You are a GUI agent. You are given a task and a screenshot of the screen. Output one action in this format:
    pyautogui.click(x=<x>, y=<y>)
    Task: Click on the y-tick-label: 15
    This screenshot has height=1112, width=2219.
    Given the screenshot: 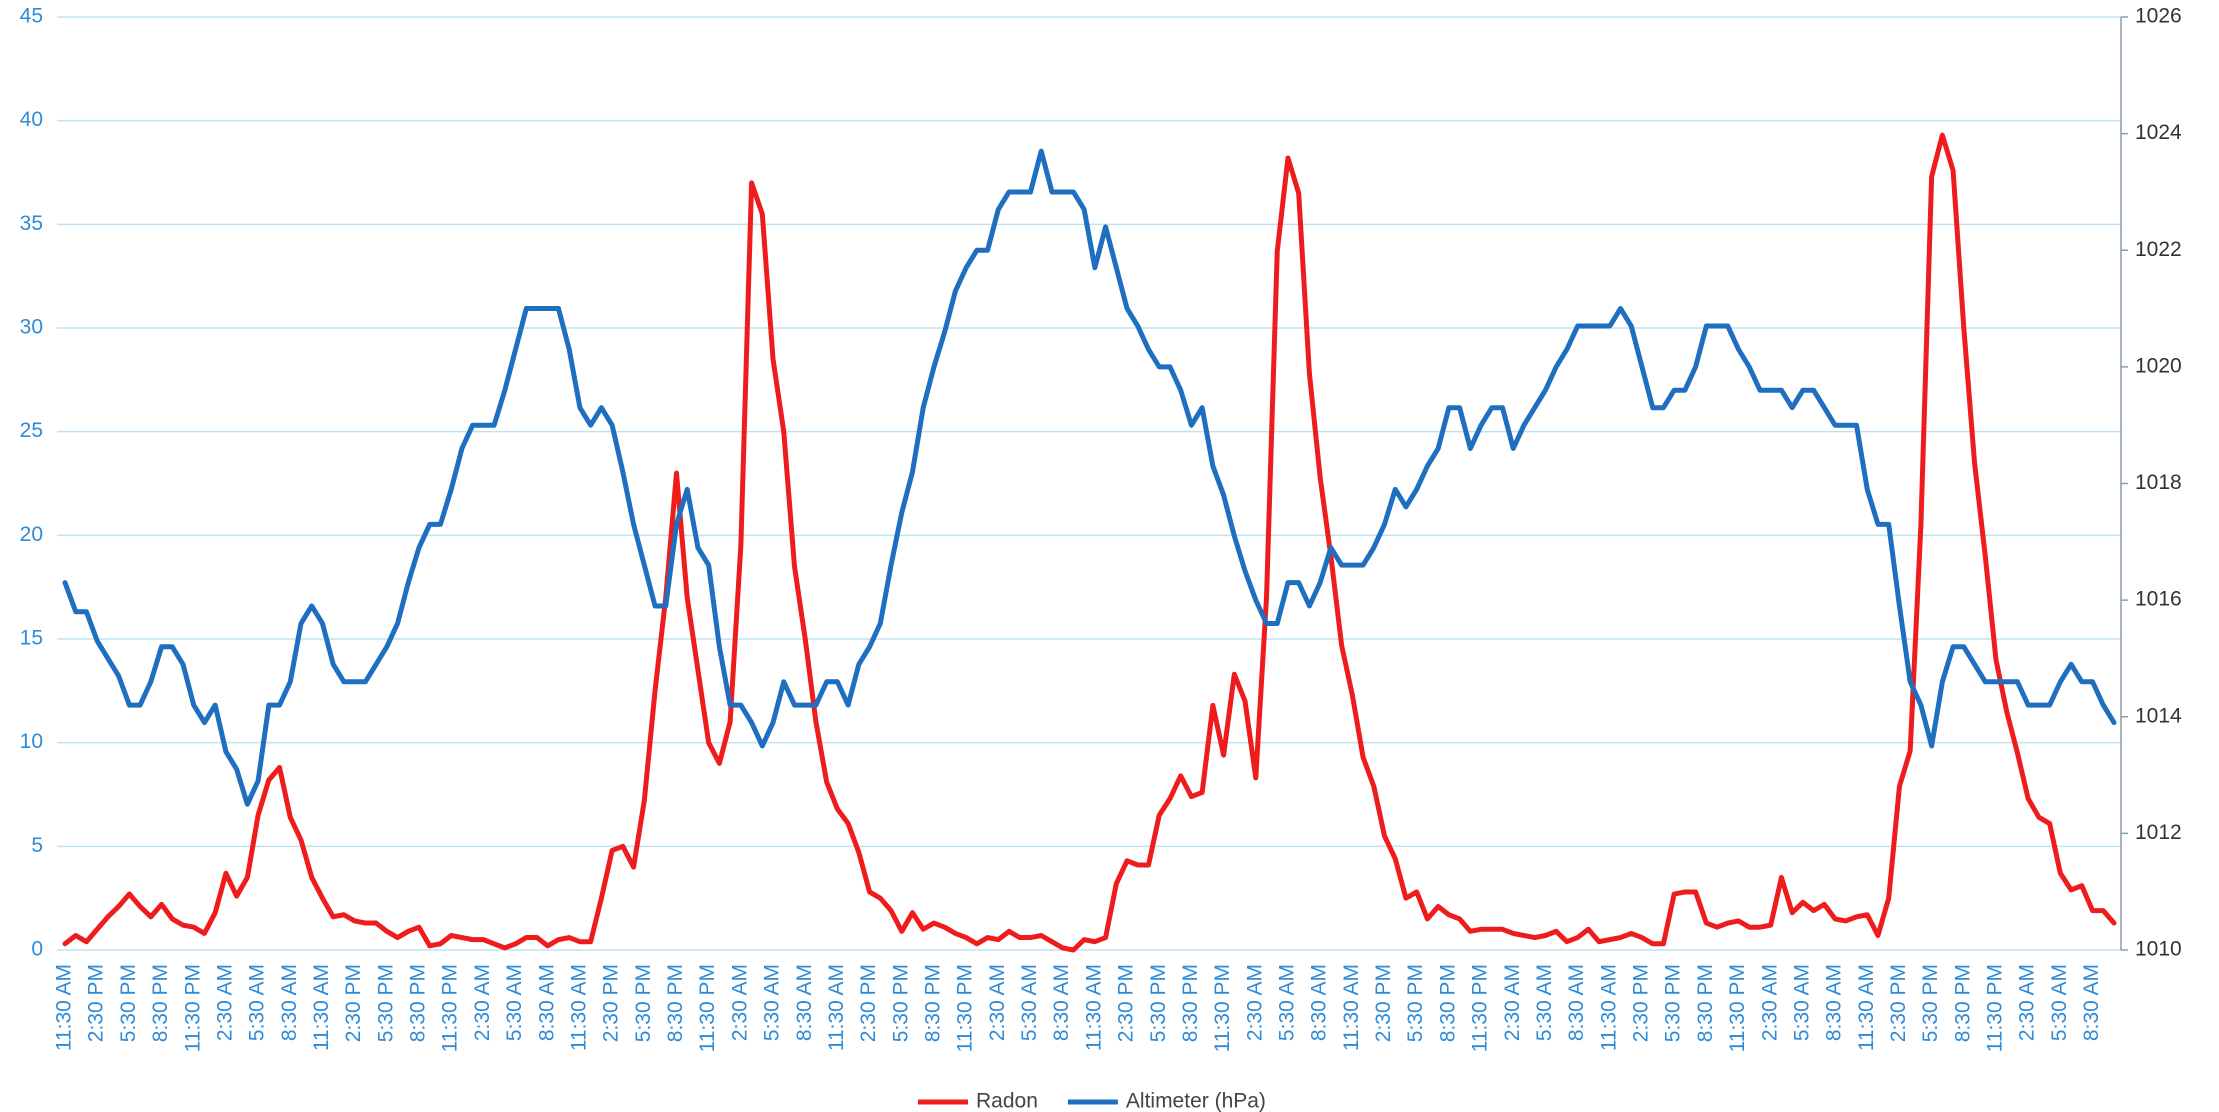 What is the action you would take?
    pyautogui.click(x=31, y=638)
    